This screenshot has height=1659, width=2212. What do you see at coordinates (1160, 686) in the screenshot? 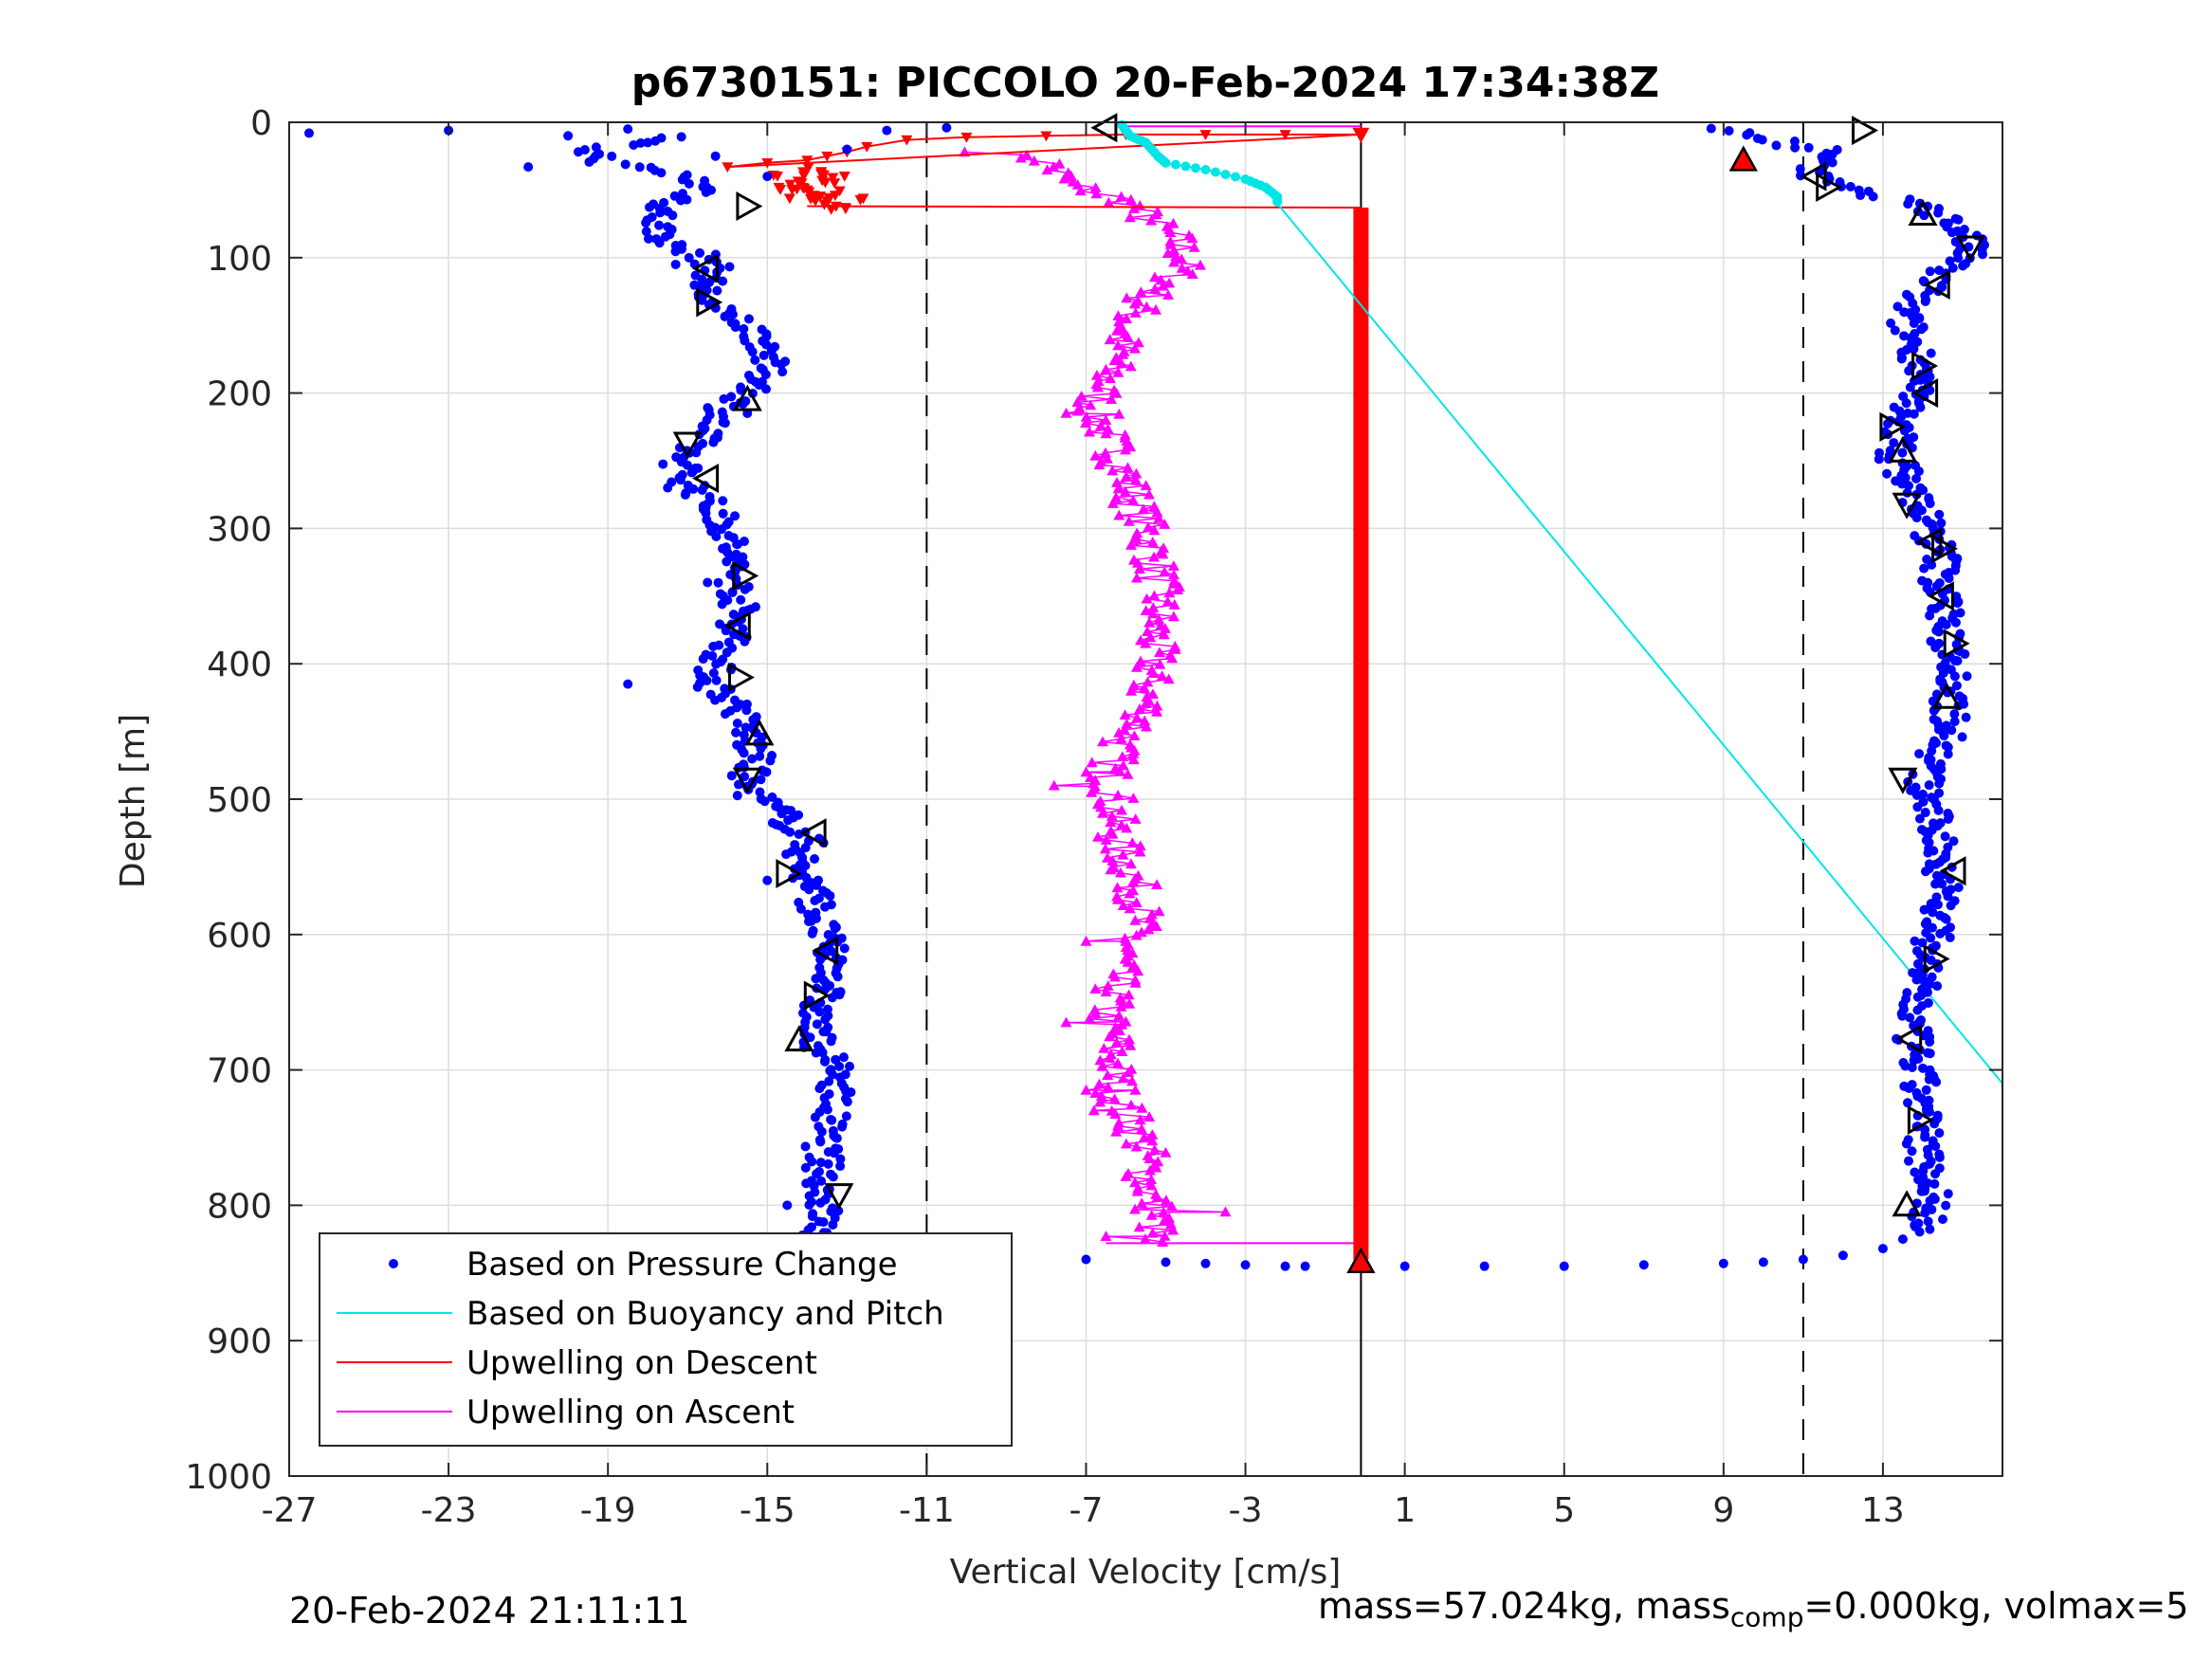
I see `series-upwelling-ascent` at bounding box center [1160, 686].